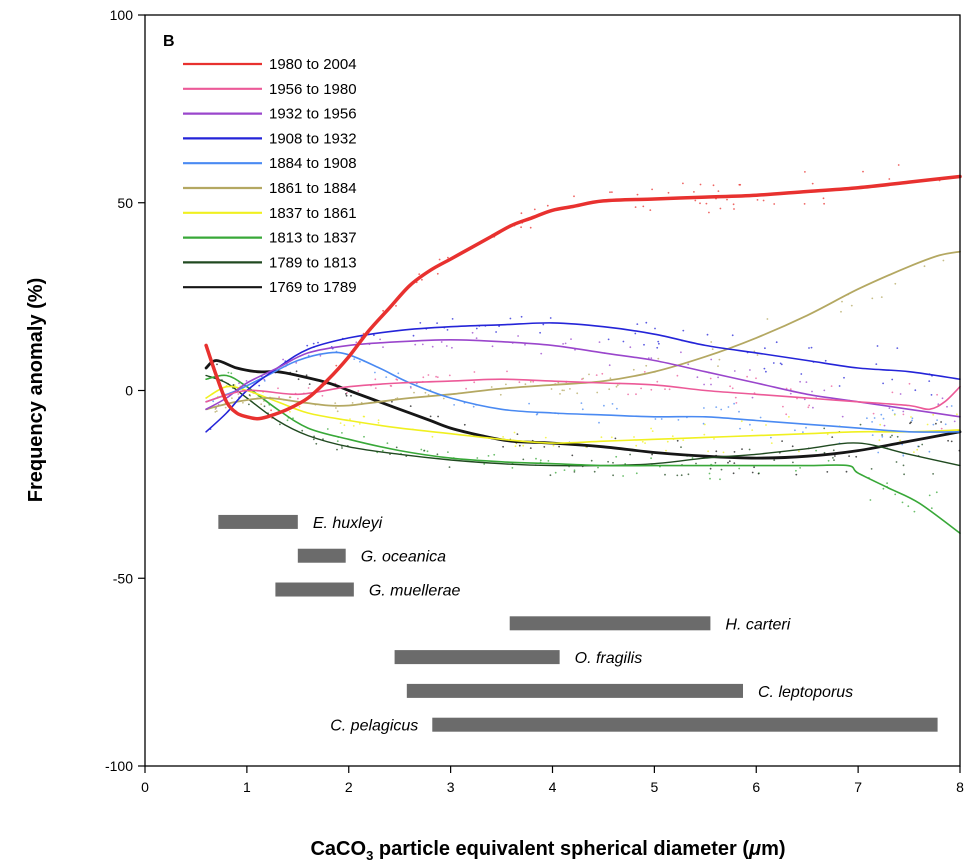  Describe the element at coordinates (313, 89) in the screenshot. I see `legend-label-1956-to-1980: 1956 to 1980` at that location.